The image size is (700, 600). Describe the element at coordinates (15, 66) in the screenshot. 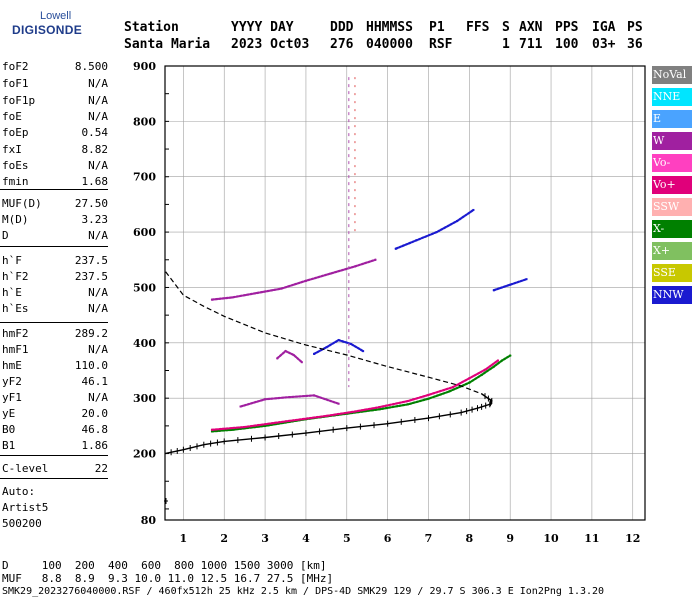

I see `parameter-name: foF2` at that location.